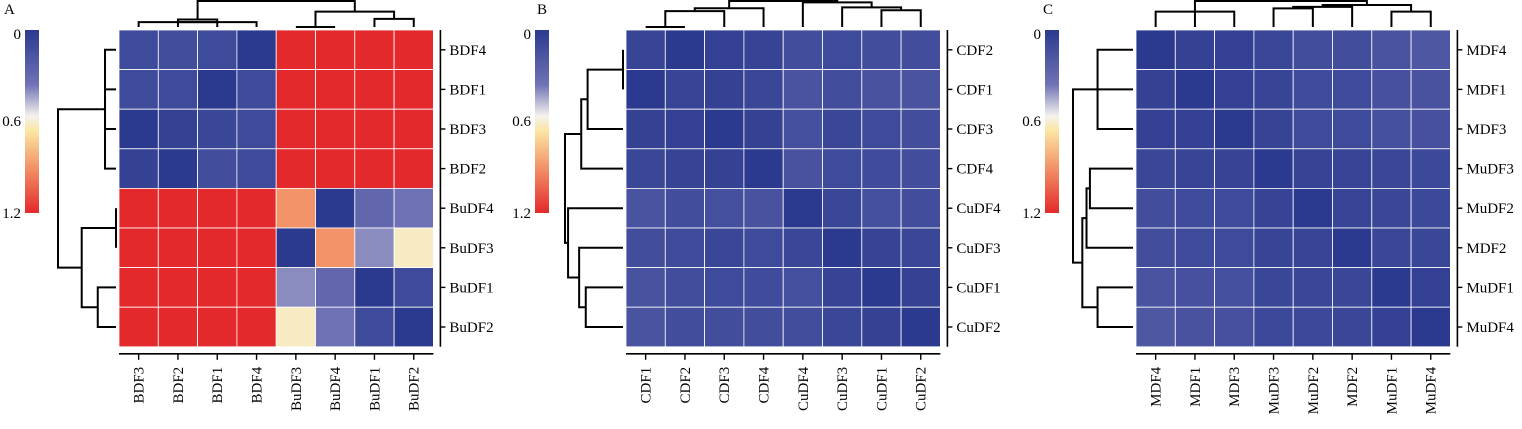 This screenshot has height=429, width=1522. What do you see at coordinates (1314, 391) in the screenshot?
I see `column-label: MuDF2` at bounding box center [1314, 391].